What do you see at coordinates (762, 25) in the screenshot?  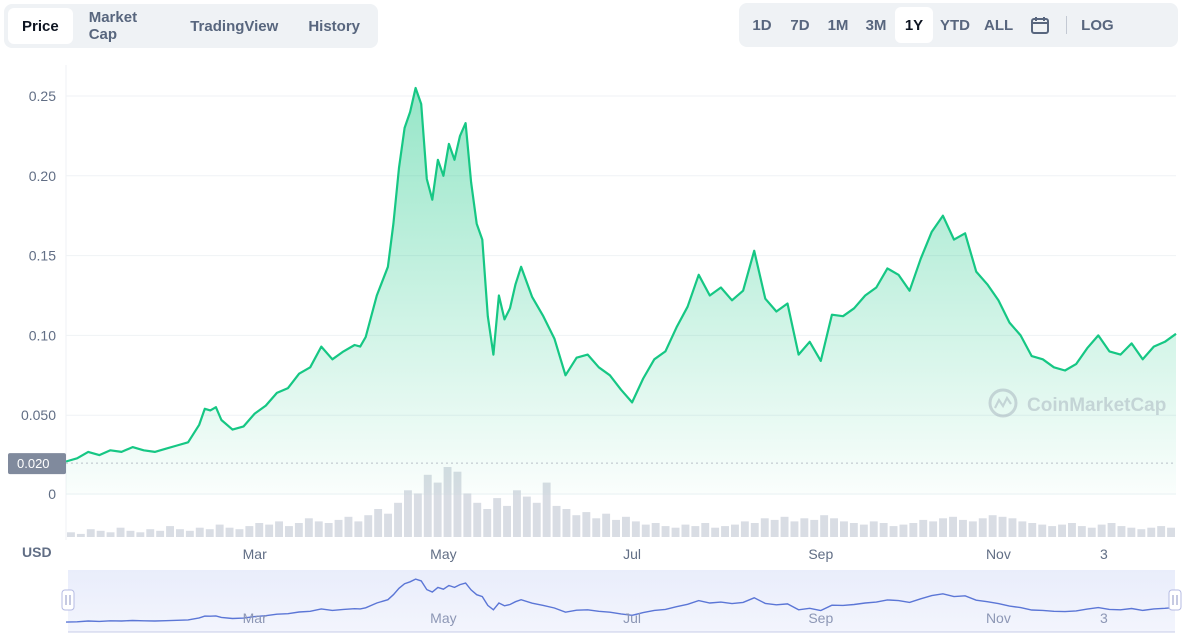 I see `range-1d: 1D` at bounding box center [762, 25].